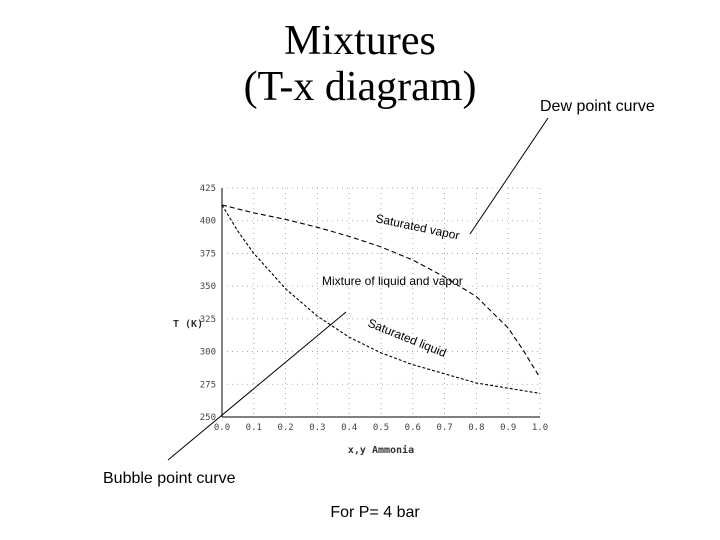  Describe the element at coordinates (257, 386) in the screenshot. I see `bubble-callout-pointer` at that location.